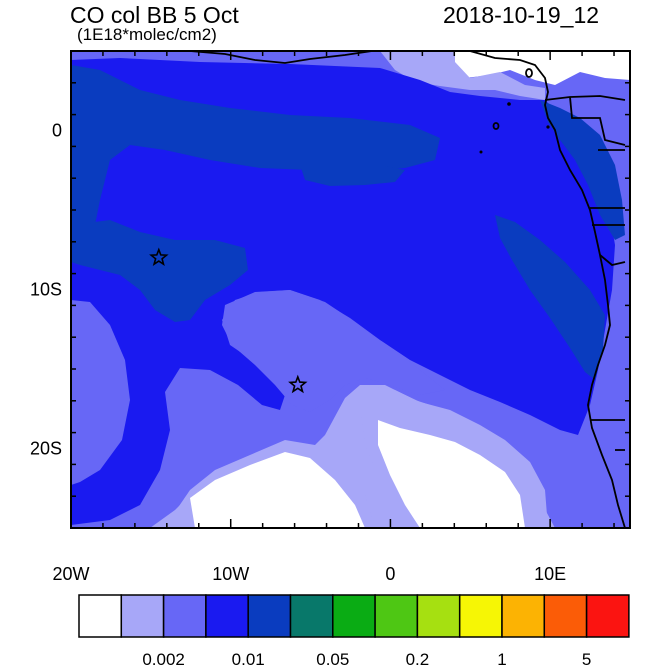 Image resolution: width=650 pixels, height=667 pixels. I want to click on colorbar-label: 0.01, so click(248, 658).